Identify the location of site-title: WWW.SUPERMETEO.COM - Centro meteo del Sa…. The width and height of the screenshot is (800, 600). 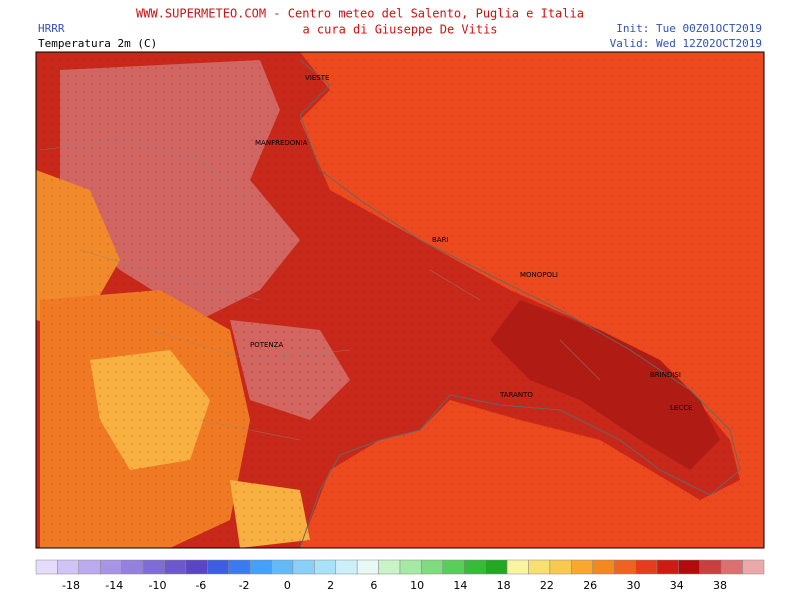
(360, 14).